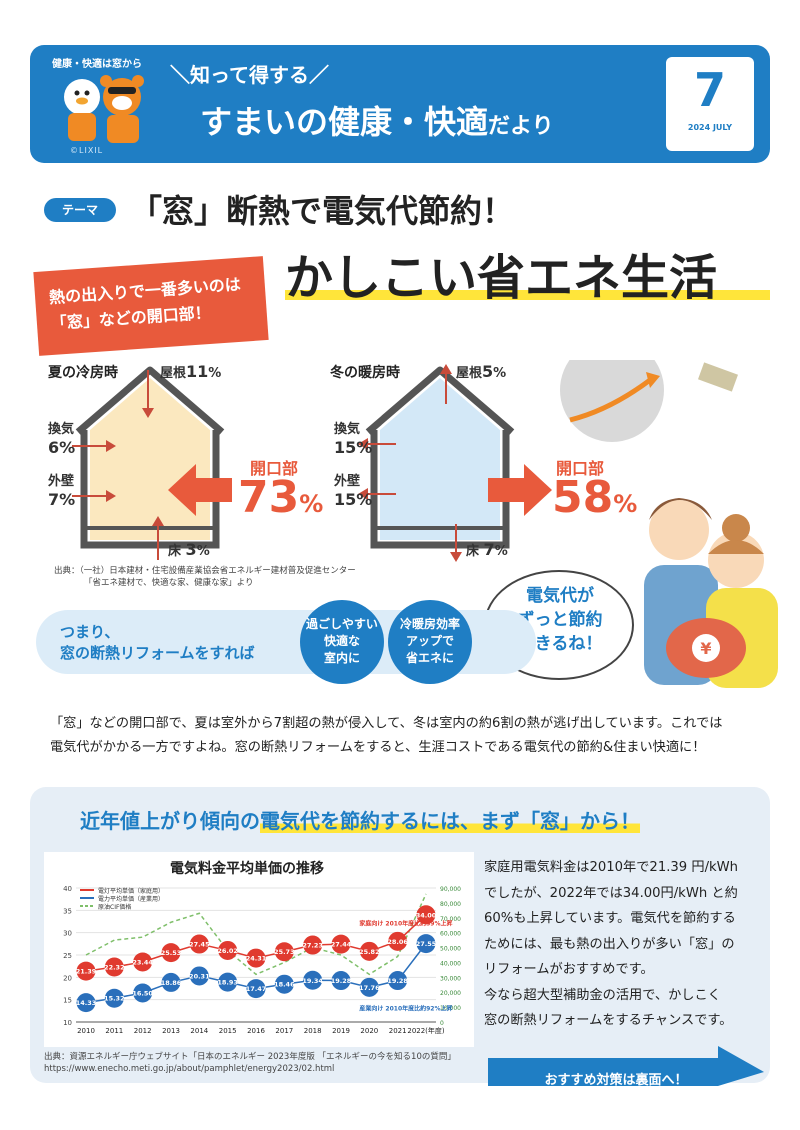 The image size is (800, 1130). Describe the element at coordinates (347, 481) in the screenshot. I see `winter-wall-label: 外壁` at that location.